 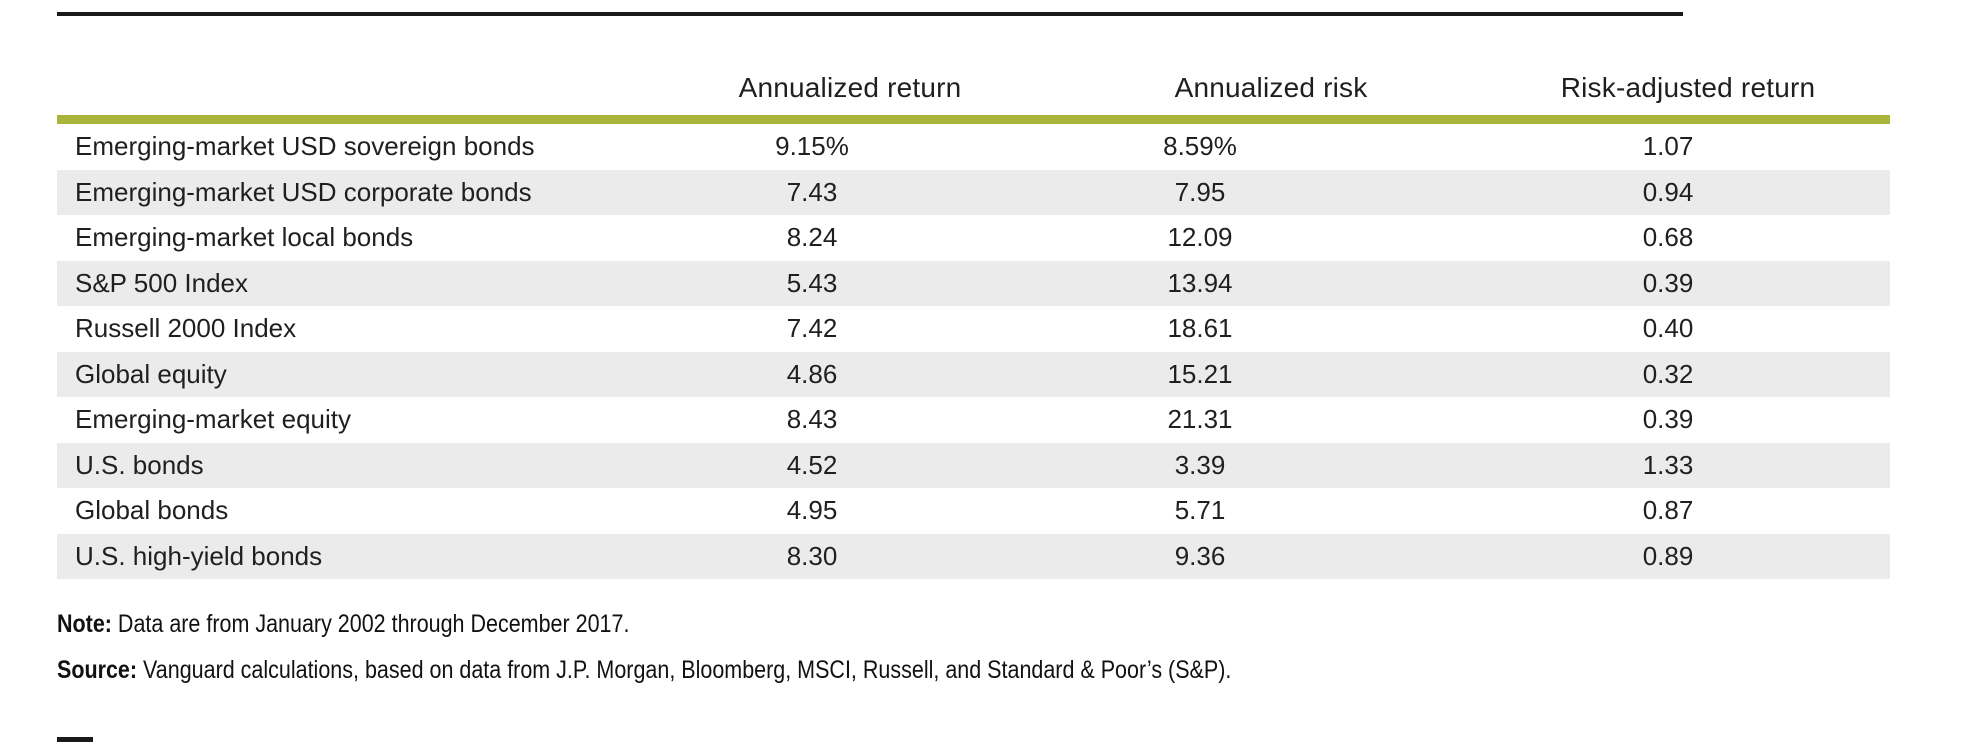 I want to click on bottom-crop-mark, so click(x=75, y=739).